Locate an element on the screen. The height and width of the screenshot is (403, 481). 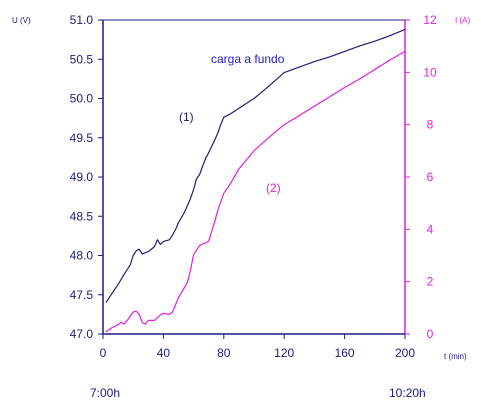
right-tick-label-6: 12 is located at coordinates (430, 20).